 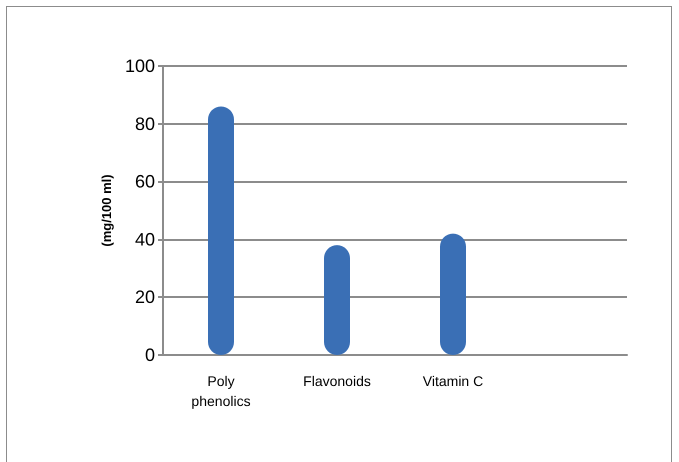 What do you see at coordinates (144, 124) in the screenshot?
I see `y-tick-label: 80` at bounding box center [144, 124].